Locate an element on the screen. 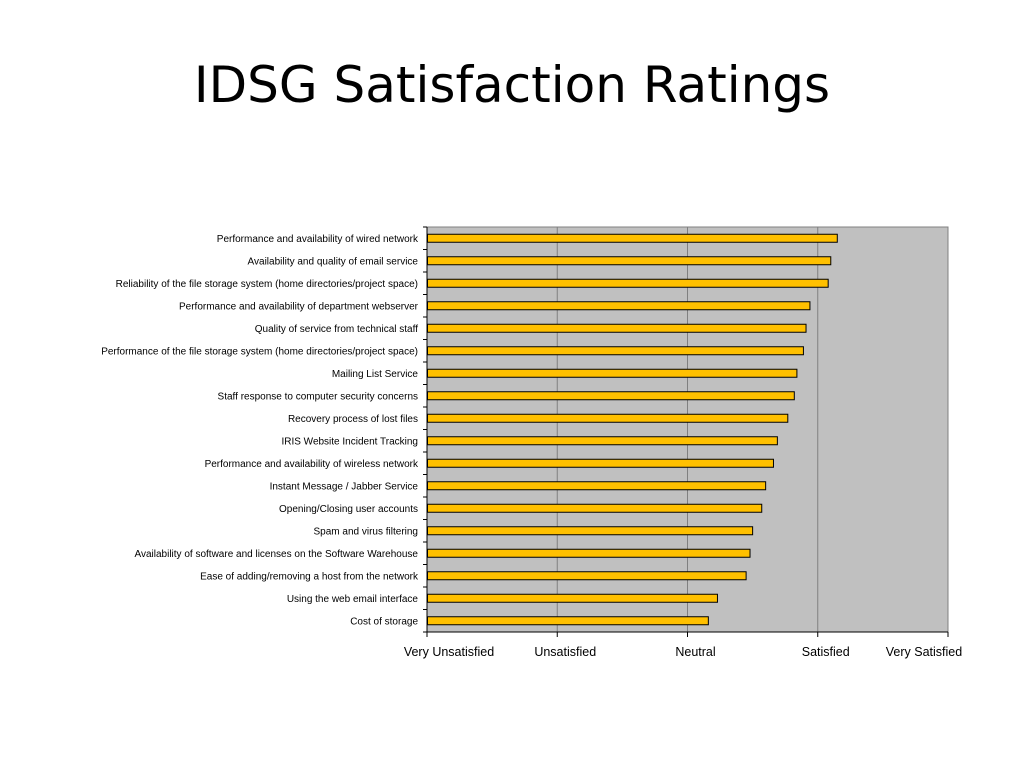 This screenshot has width=1024, height=768. x-tick-label: Neutral is located at coordinates (695, 652).